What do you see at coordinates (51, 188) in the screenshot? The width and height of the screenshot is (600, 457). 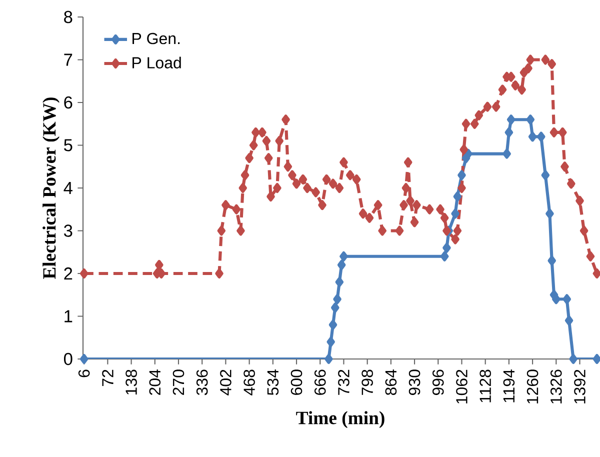 I see `y-axis-title: Electrical Power (KW)` at bounding box center [51, 188].